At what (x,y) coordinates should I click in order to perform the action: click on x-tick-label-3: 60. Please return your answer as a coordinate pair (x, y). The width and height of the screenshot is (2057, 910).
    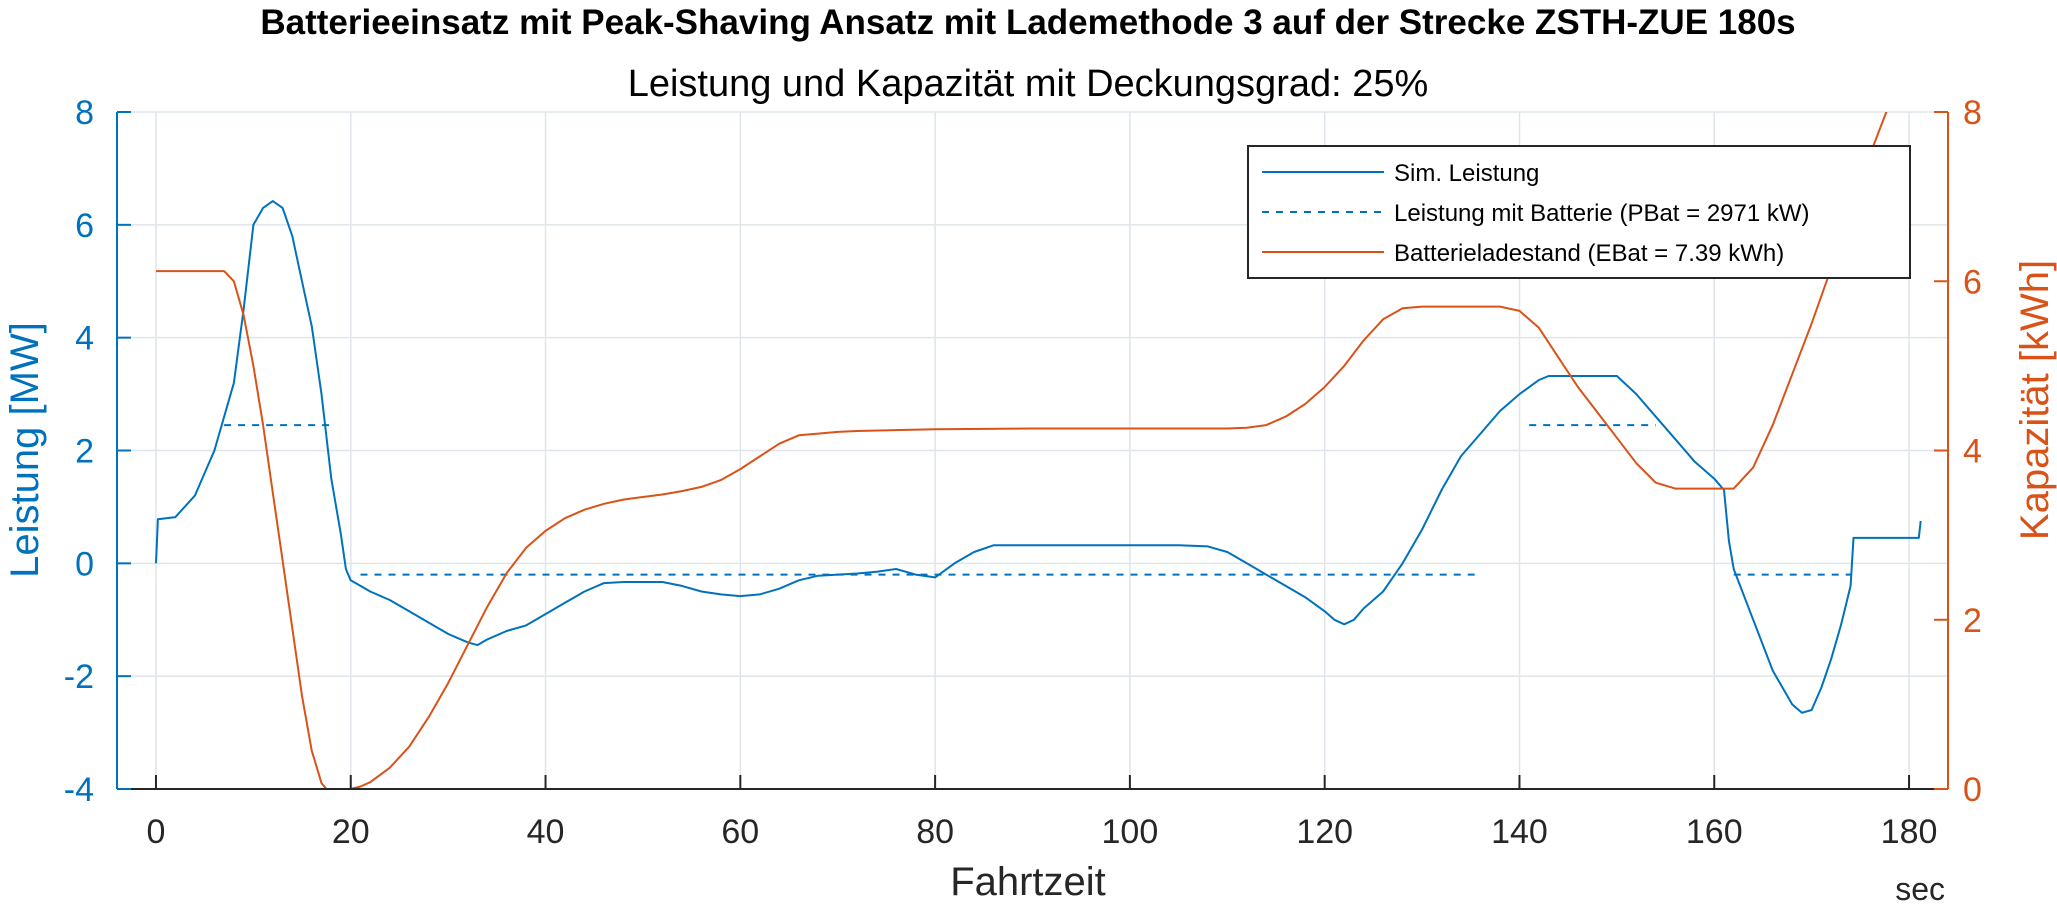
    Looking at the image, I should click on (740, 832).